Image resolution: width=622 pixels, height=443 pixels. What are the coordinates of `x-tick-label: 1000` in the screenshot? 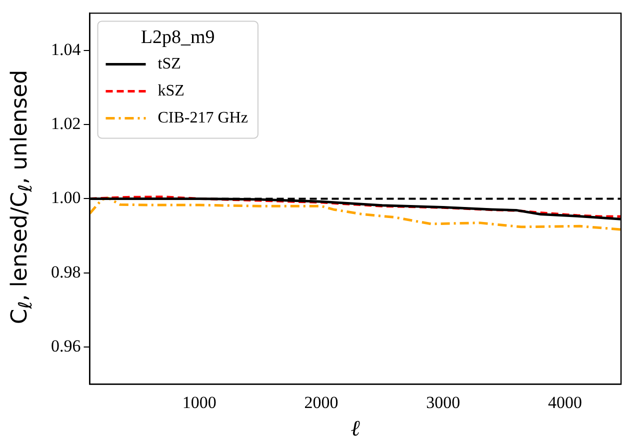 It's located at (199, 402).